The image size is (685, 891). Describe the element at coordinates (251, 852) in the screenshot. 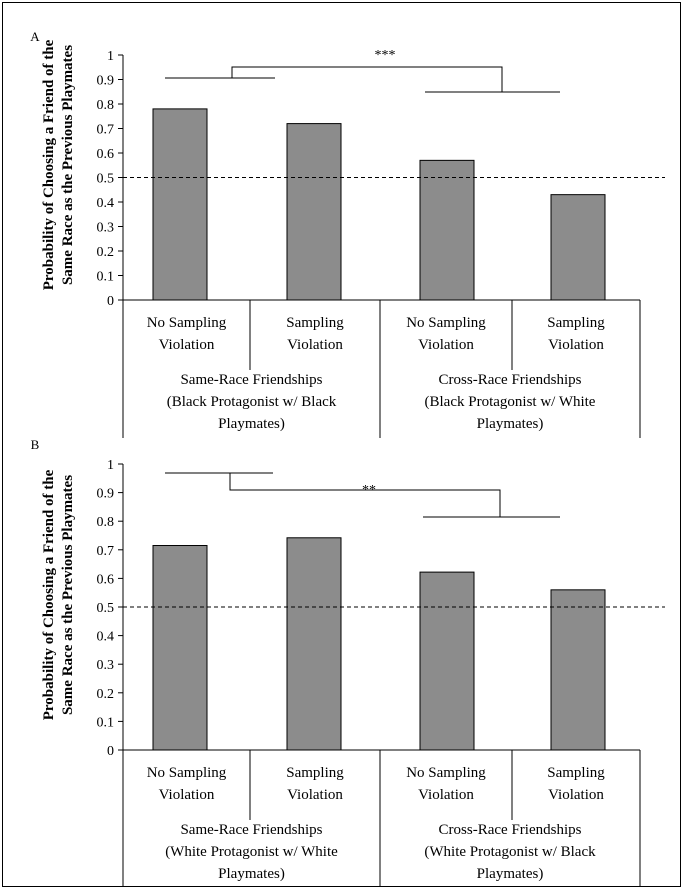

I see `x-group-label: (White Protagonist w/ White` at that location.